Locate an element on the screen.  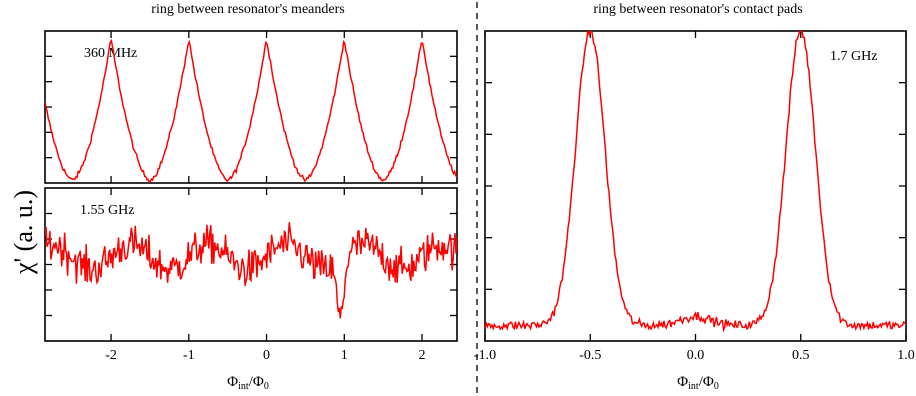
x-tick-label: -2 is located at coordinates (111, 355).